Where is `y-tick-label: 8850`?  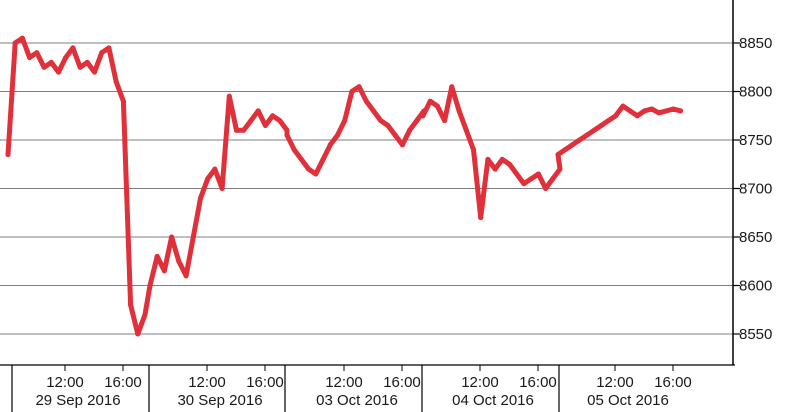
y-tick-label: 8850 is located at coordinates (755, 43).